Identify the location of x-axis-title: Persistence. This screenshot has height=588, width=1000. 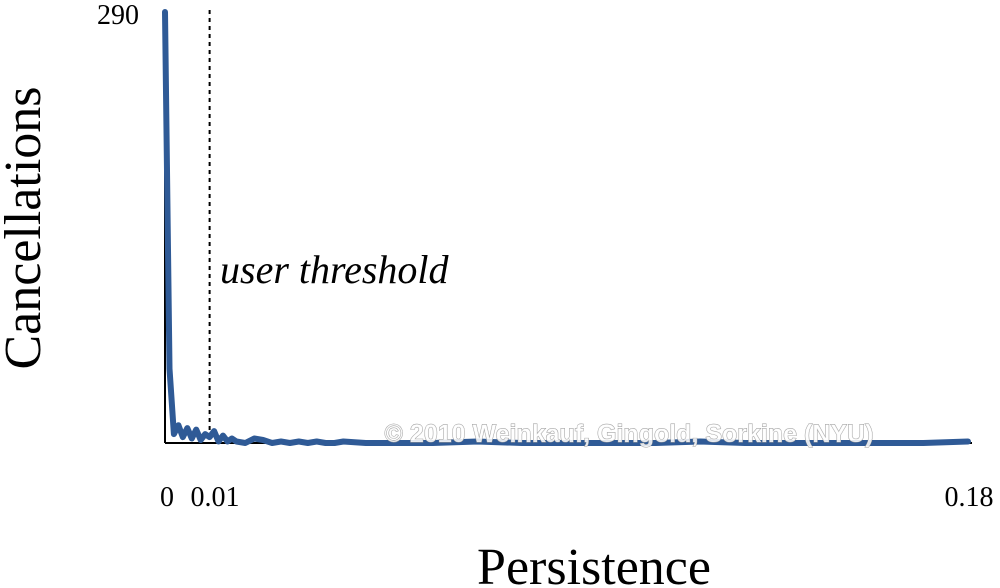
(594, 563).